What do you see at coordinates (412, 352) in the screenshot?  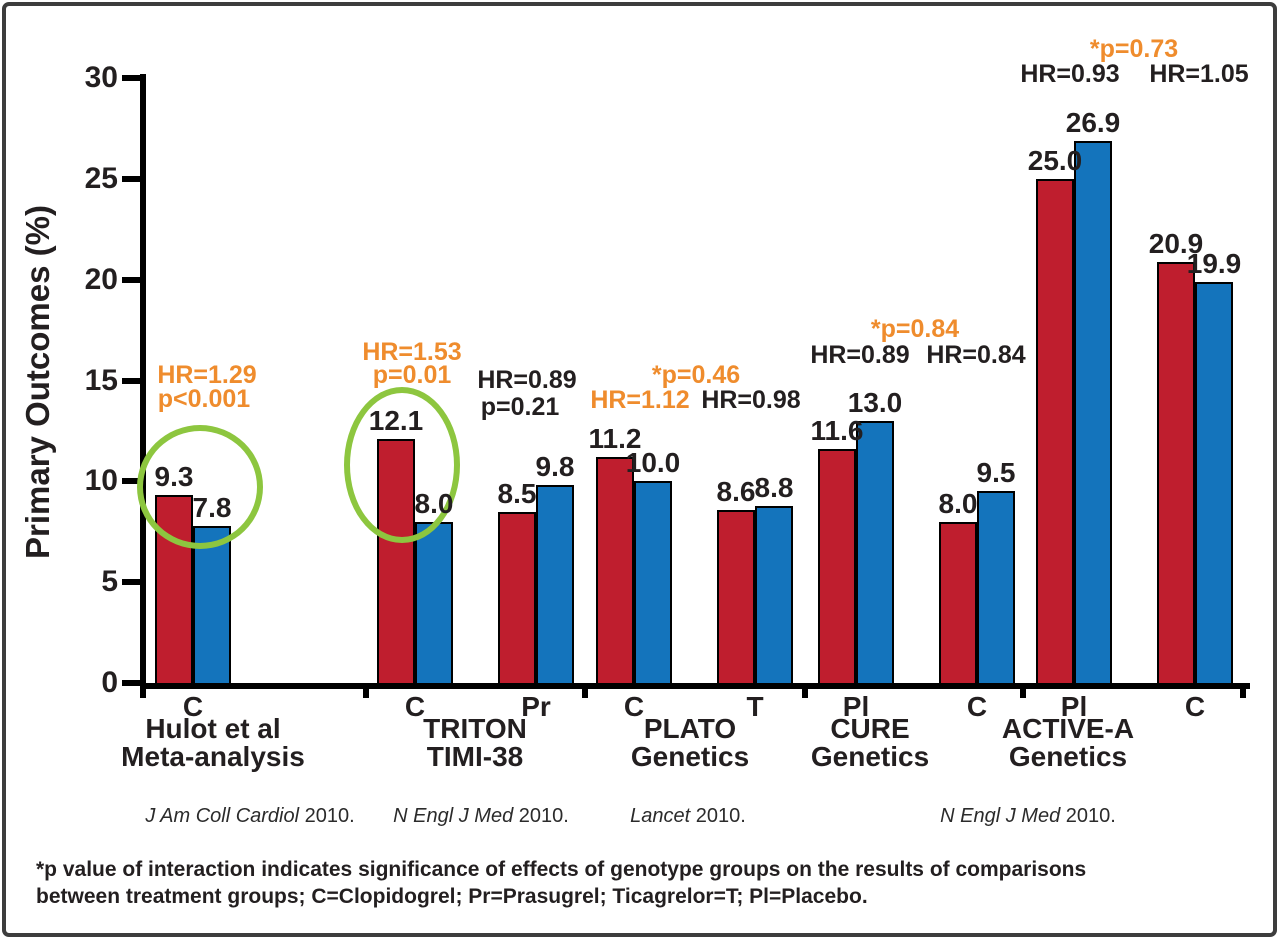 I see `hr-annotation: HR=1.53` at bounding box center [412, 352].